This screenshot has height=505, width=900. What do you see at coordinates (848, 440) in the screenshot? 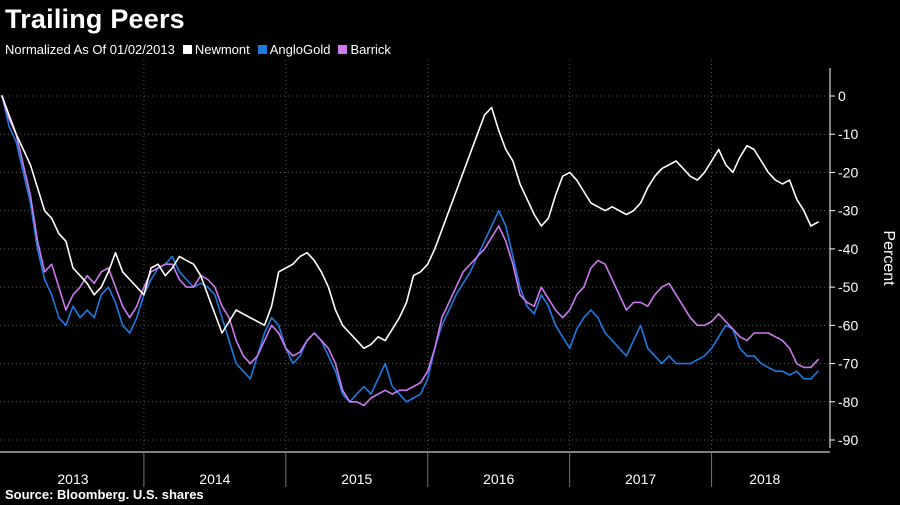
I see `y-tick-label: -90` at bounding box center [848, 440].